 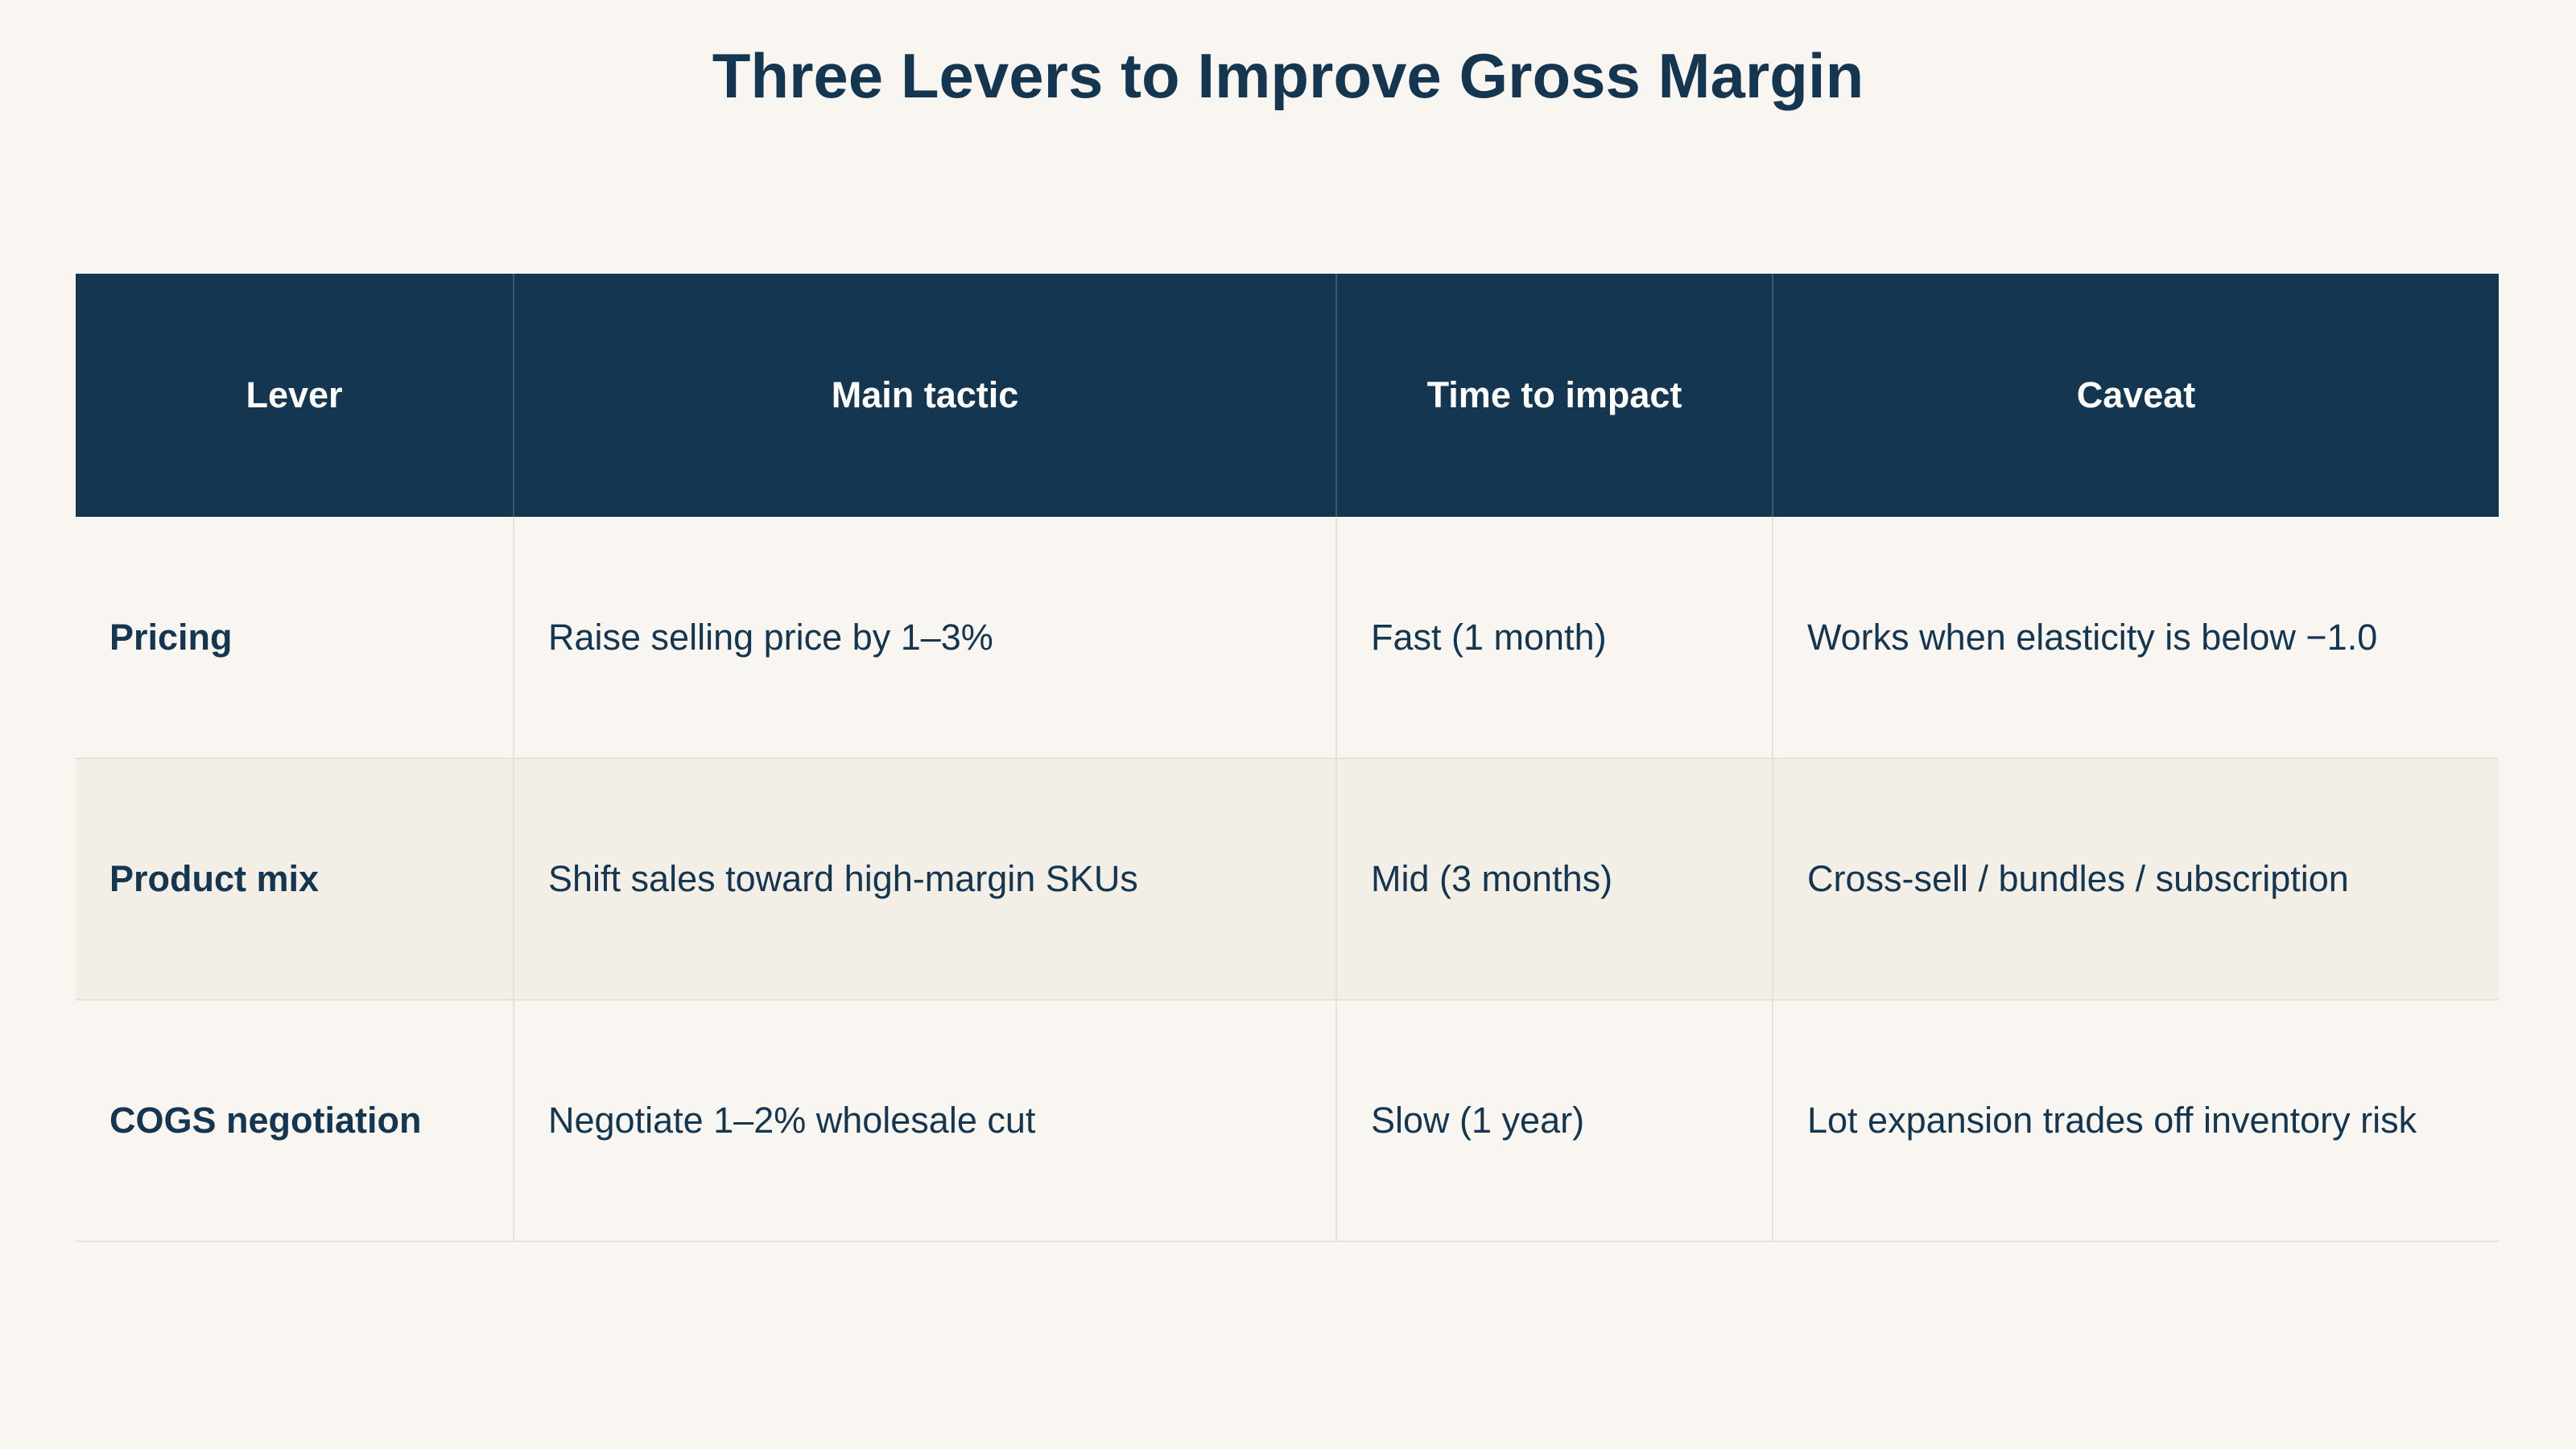 I want to click on column-header-main-tactic: Main tactic, so click(x=925, y=395).